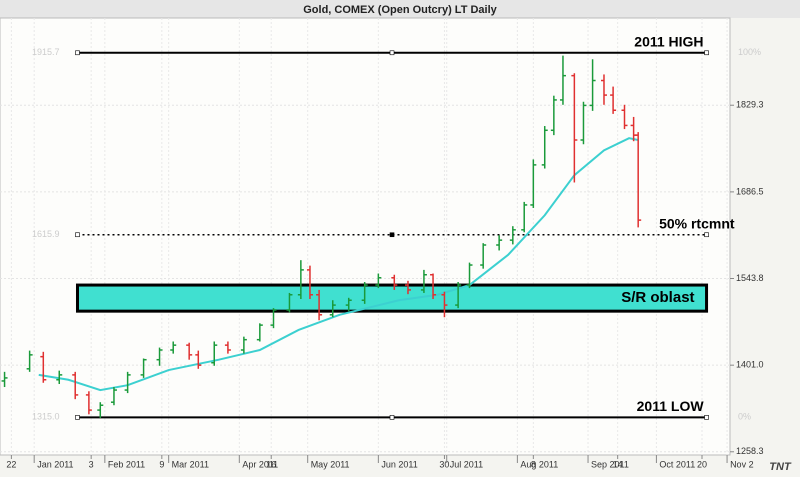  I want to click on y-tick-label: 1829.3, so click(750, 105).